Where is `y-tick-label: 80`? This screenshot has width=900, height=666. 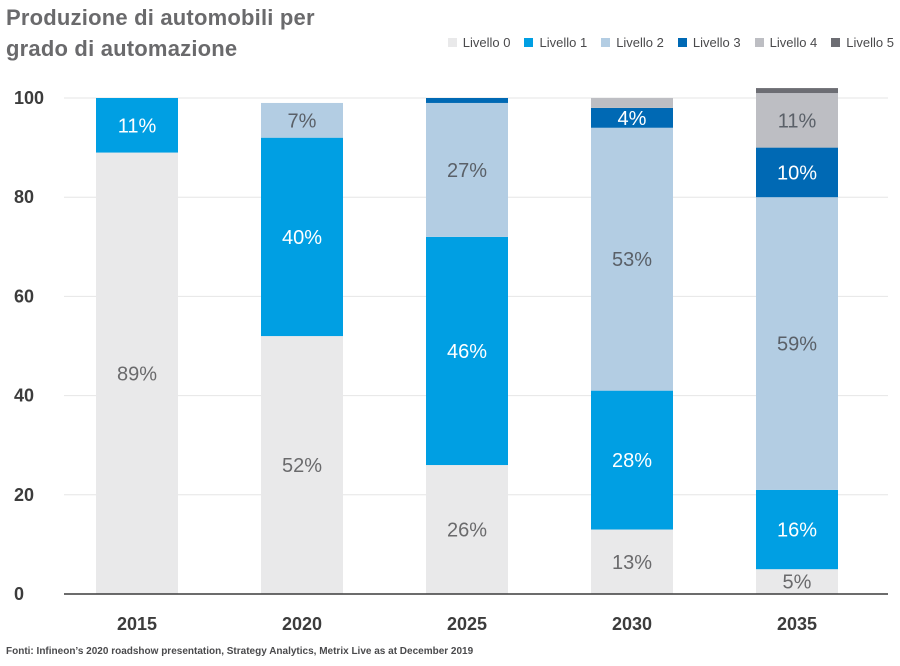
y-tick-label: 80 is located at coordinates (24, 197).